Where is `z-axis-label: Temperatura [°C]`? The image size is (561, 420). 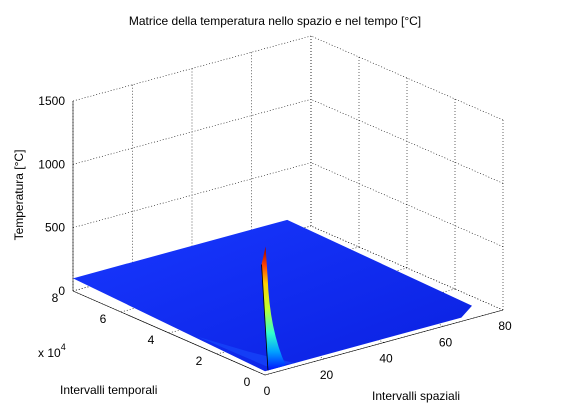 z-axis-label: Temperatura [°C] is located at coordinates (19, 195).